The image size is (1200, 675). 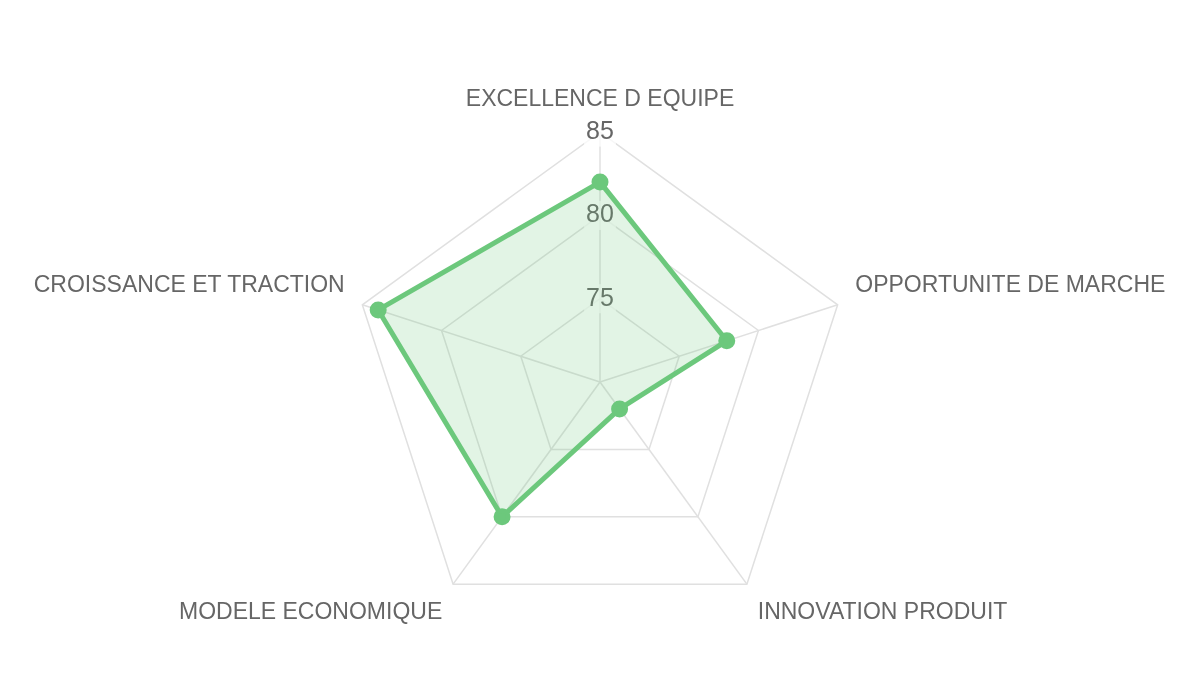 What do you see at coordinates (600, 296) in the screenshot?
I see `y-tick-label: 75` at bounding box center [600, 296].